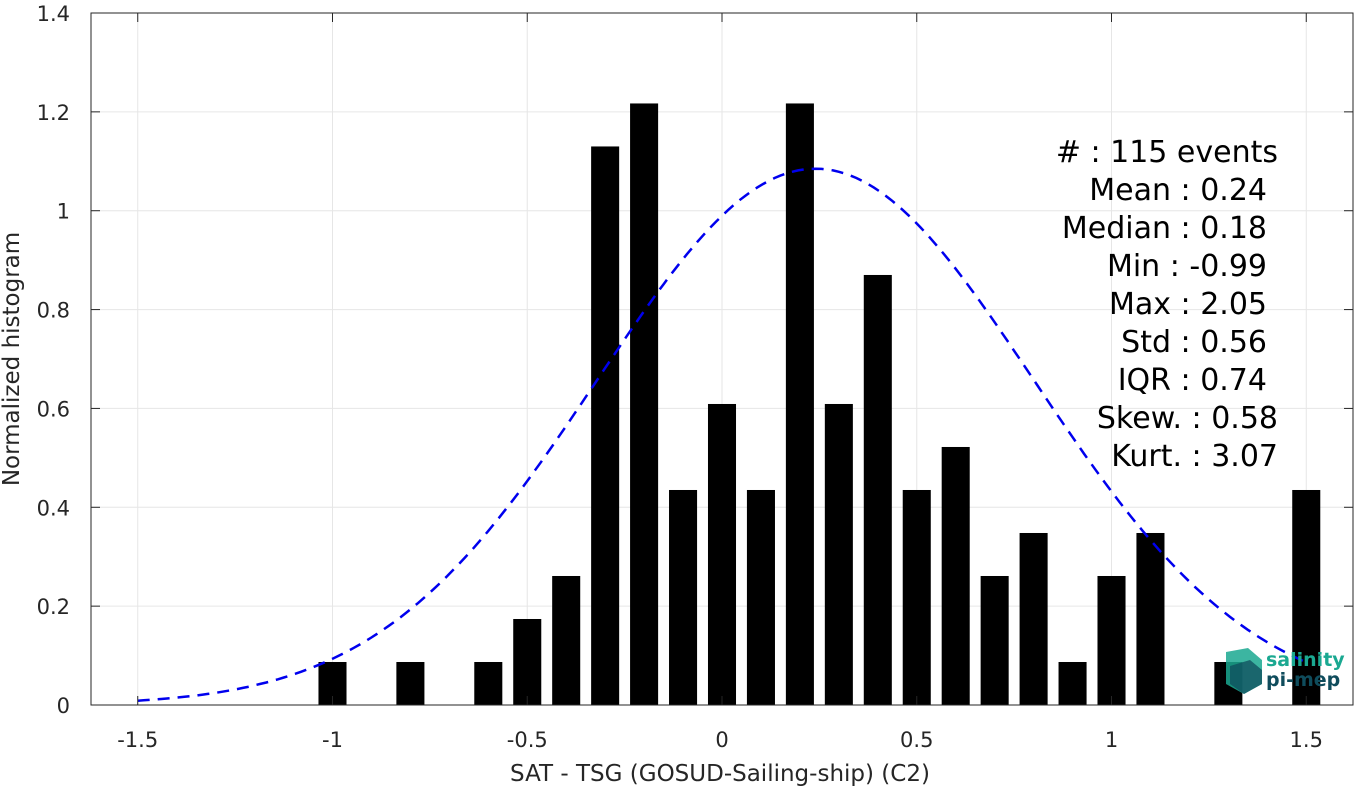 Image resolution: width=1367 pixels, height=787 pixels. I want to click on y-tick-label: 0.2, so click(53, 607).